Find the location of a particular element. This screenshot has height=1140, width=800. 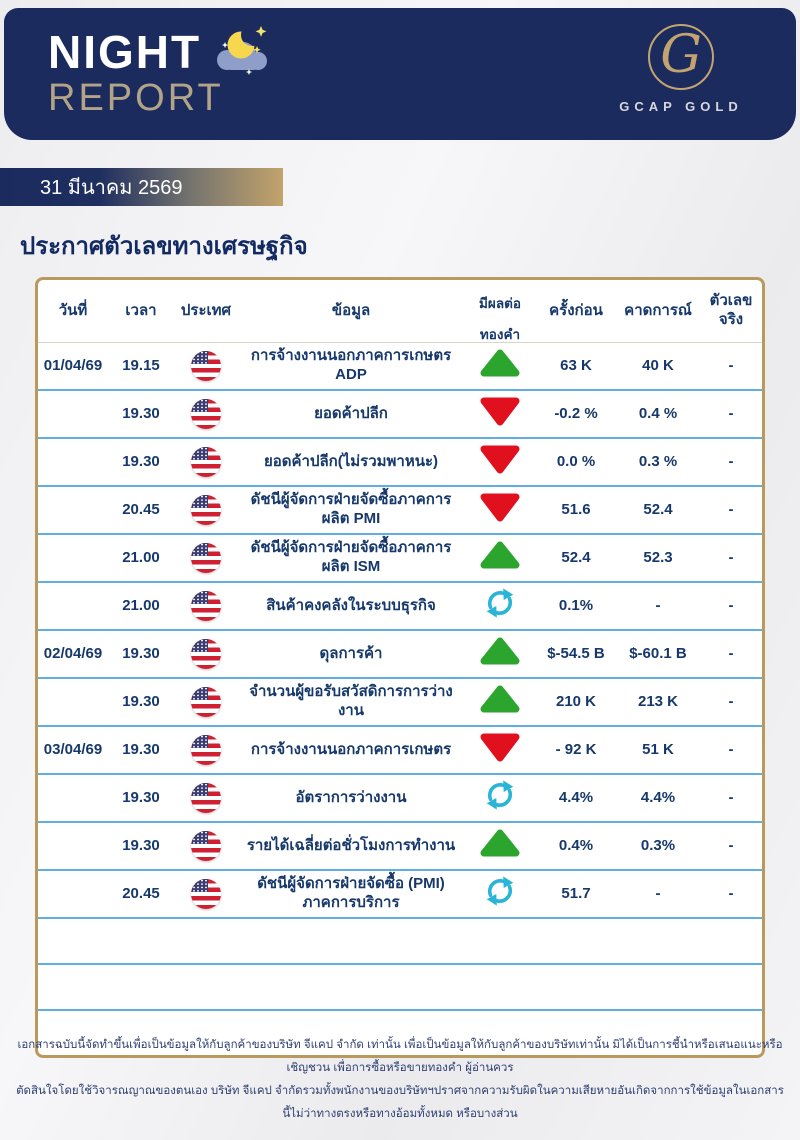

section-title: ประกาศตัวเลขทางเศรษฐกิจ is located at coordinates (164, 246).